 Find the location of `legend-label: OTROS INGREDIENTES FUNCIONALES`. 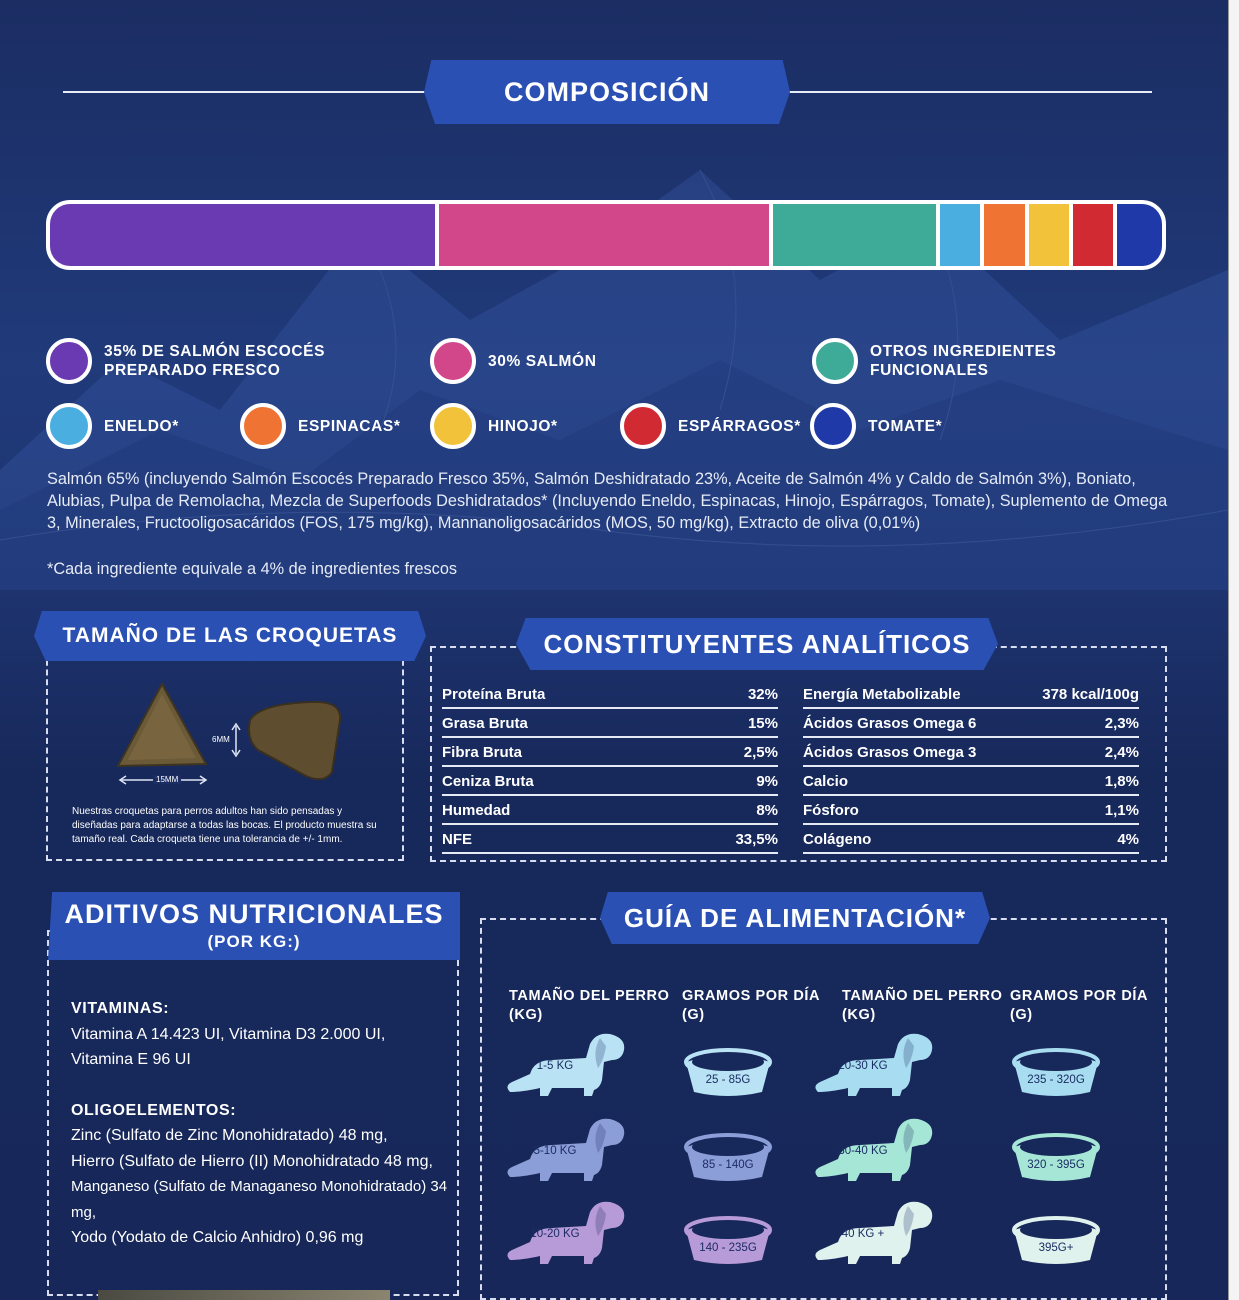

legend-label: OTROS INGREDIENTES FUNCIONALES is located at coordinates (963, 361).